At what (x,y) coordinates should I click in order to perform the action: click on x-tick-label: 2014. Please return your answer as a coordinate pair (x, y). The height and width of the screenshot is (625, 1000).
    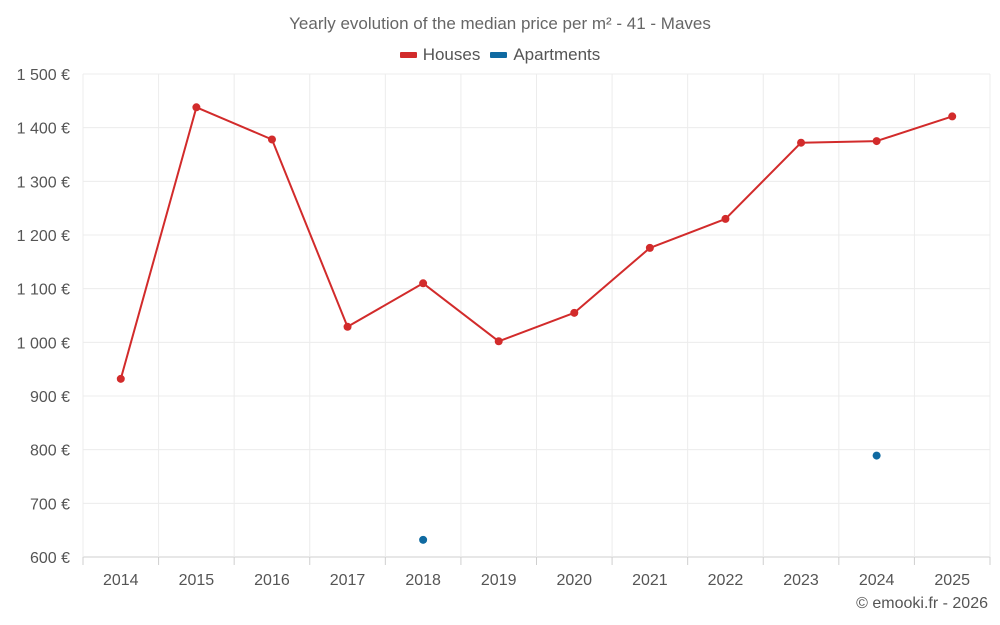
    Looking at the image, I should click on (121, 580).